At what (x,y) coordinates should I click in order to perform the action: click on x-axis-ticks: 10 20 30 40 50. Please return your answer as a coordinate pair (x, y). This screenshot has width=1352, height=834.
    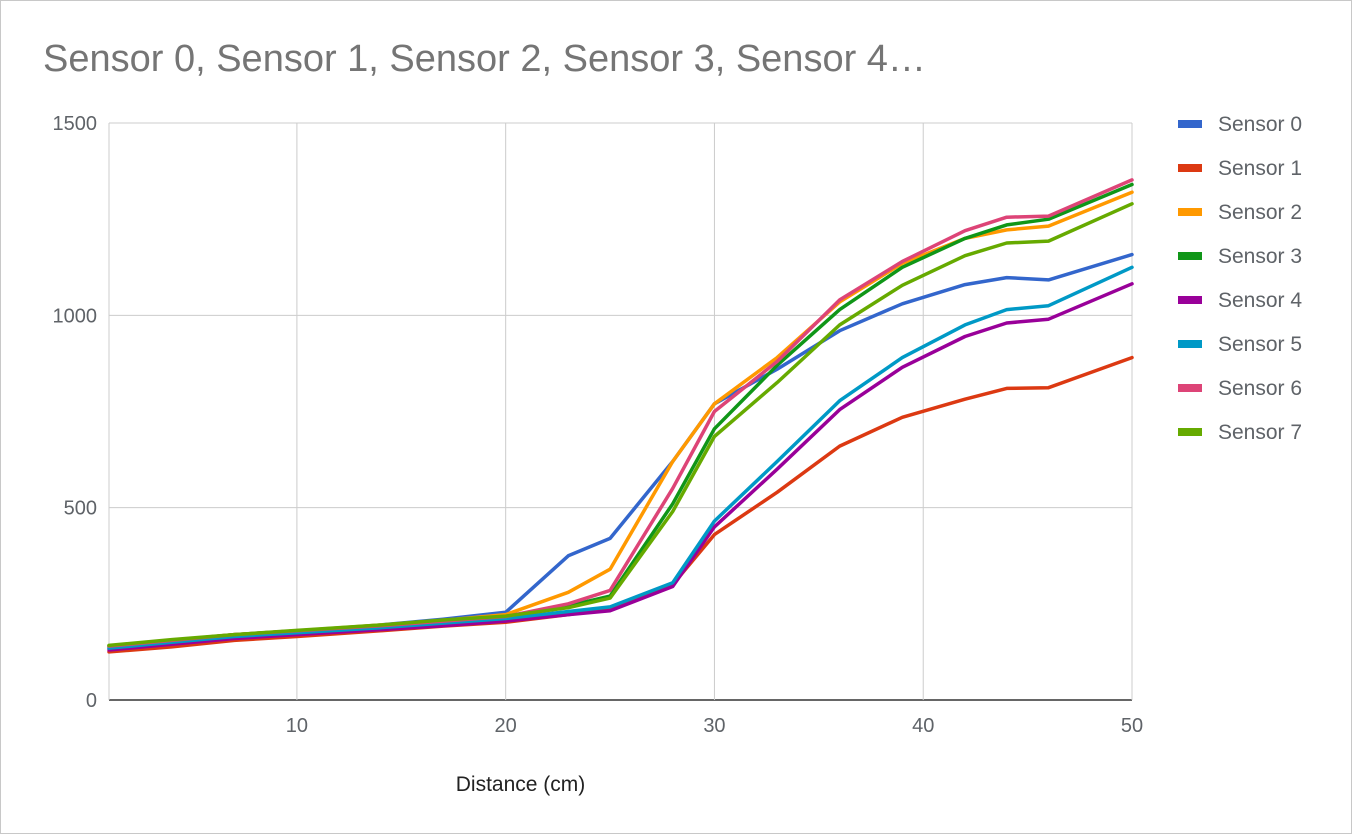
    Looking at the image, I should click on (714, 726).